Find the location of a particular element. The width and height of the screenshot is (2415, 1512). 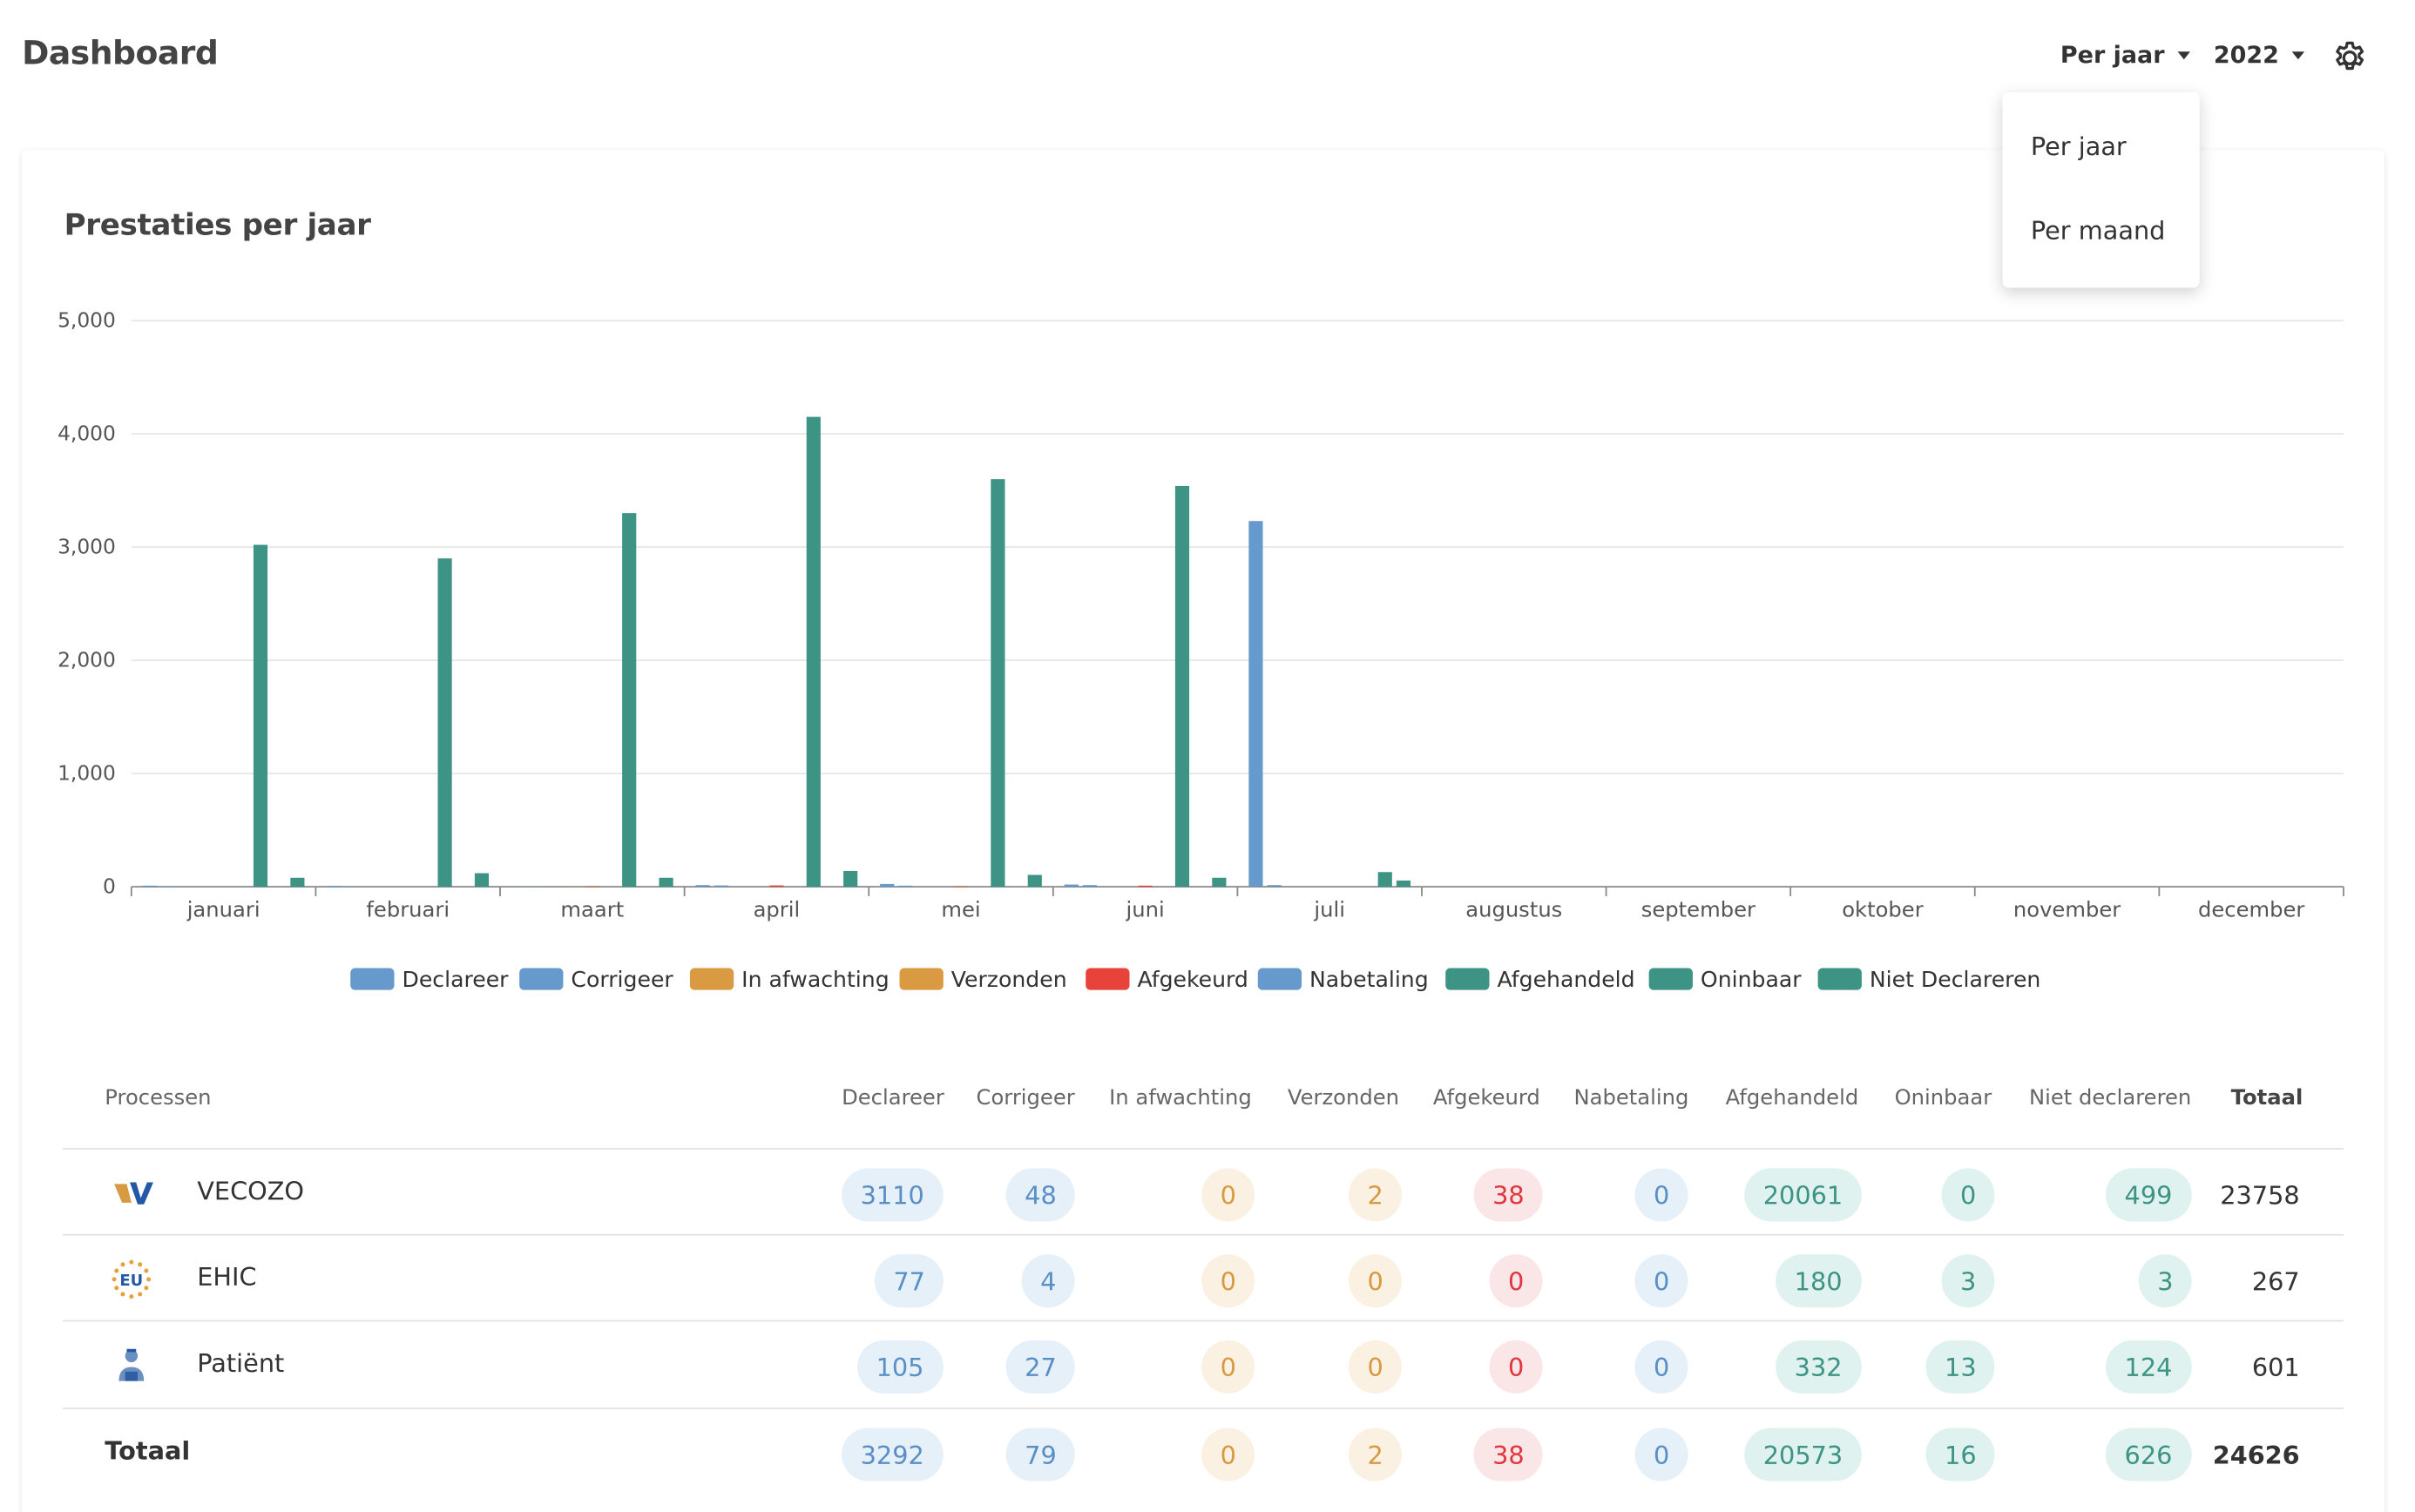

table-footer-row: Totaal 3292 79 0 2 38 0 20573 16 626 24626 is located at coordinates (1203, 1452).